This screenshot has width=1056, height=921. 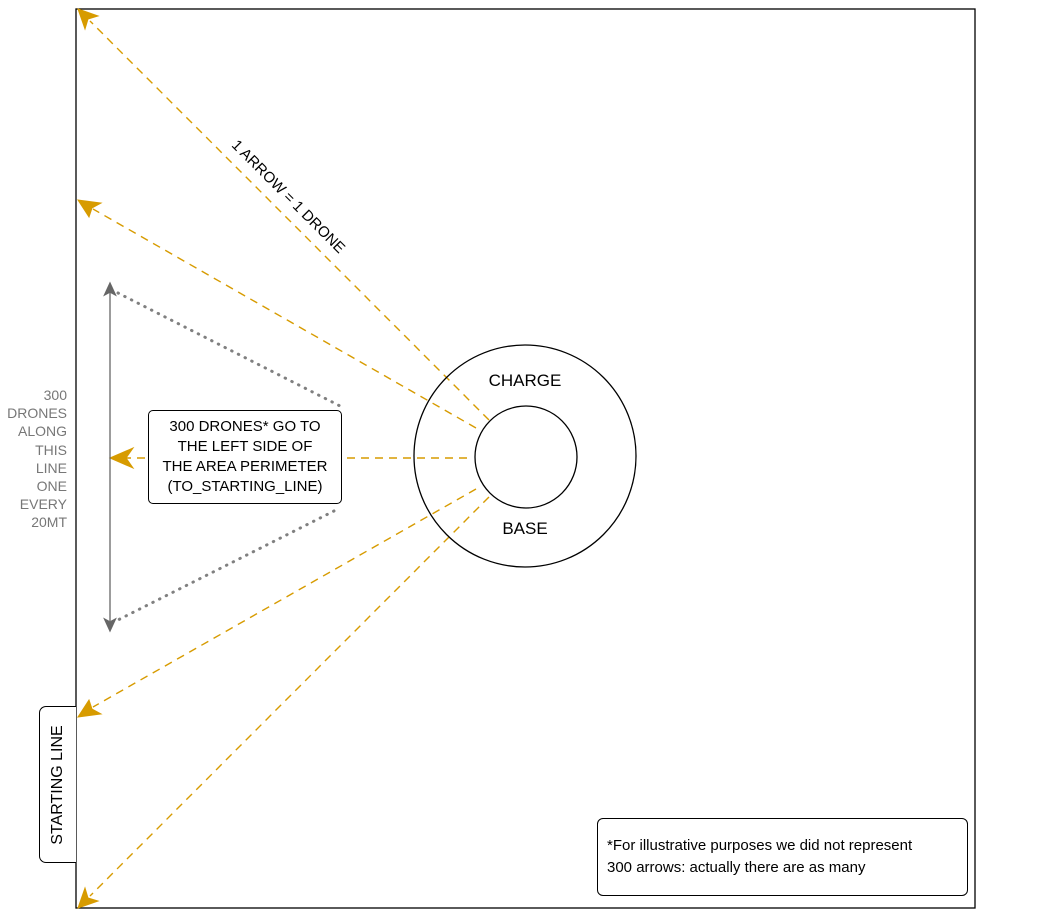 I want to click on starting-line-tab: STARTING LINE, so click(x=57, y=784).